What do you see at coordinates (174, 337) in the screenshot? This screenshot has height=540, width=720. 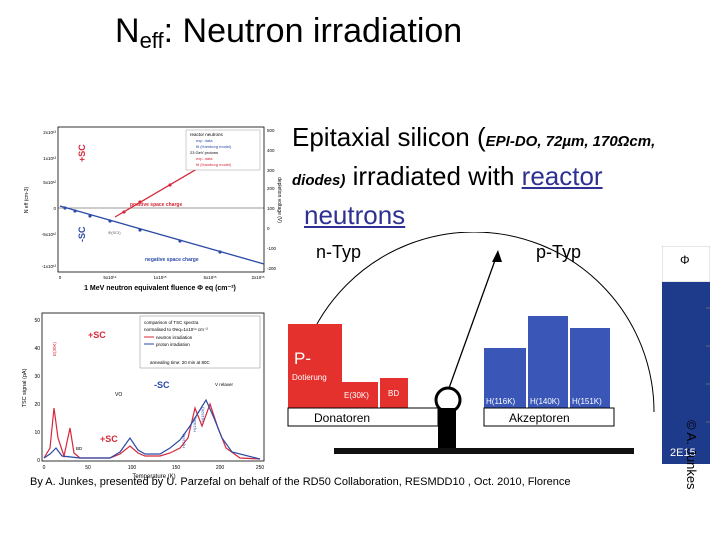 I see `plot2-legend-line-3: neutron irradiation` at bounding box center [174, 337].